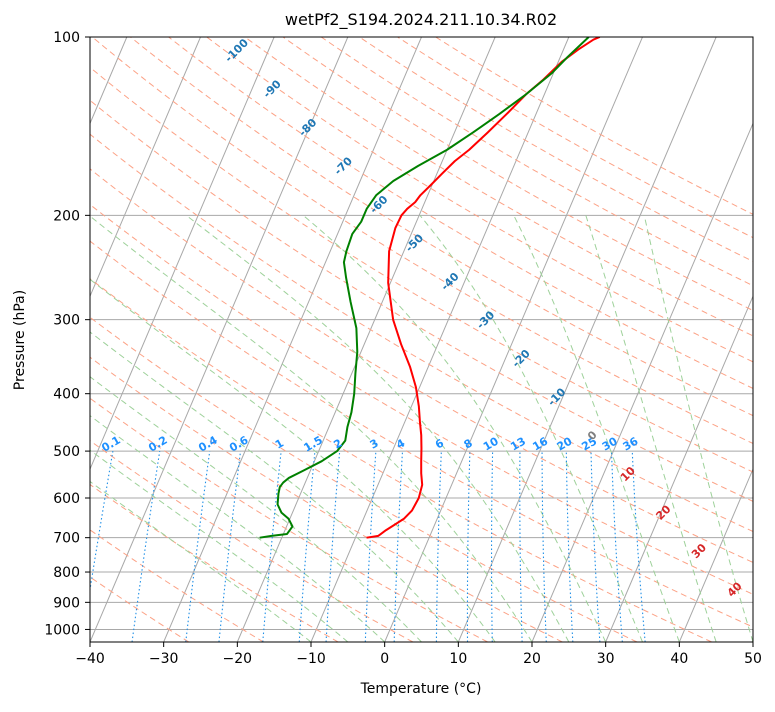  I want to click on y-tick-label: 800, so click(66, 573).